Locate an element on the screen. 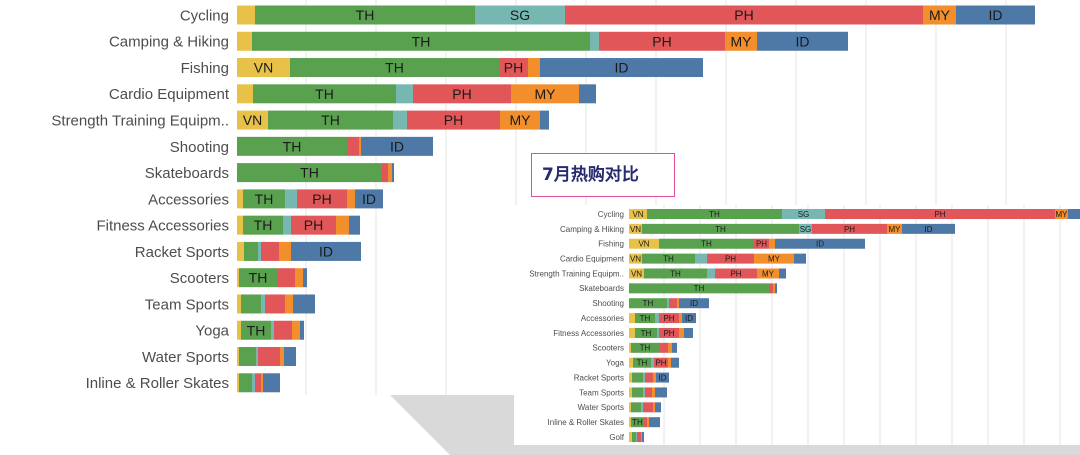 The height and width of the screenshot is (455, 1080). segment-label: VN is located at coordinates (636, 273).